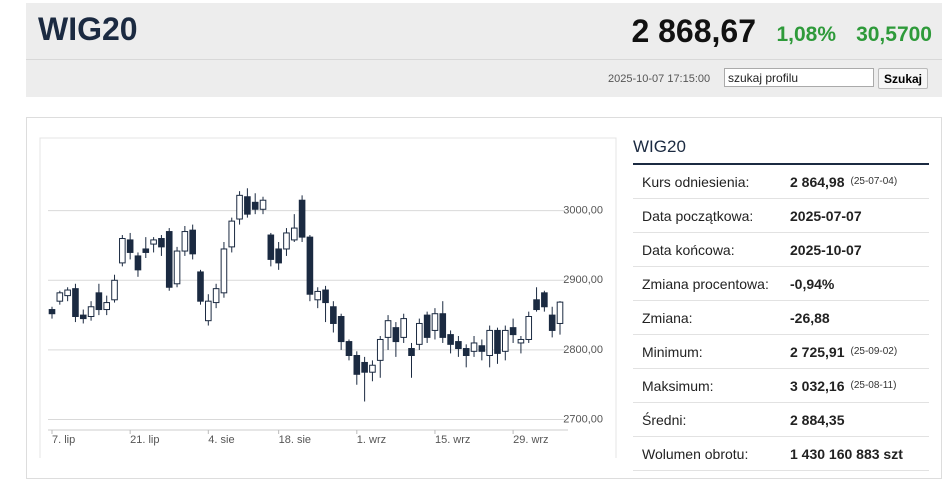 The height and width of the screenshot is (479, 948). I want to click on y-tick-label: 3000,00, so click(583, 211).